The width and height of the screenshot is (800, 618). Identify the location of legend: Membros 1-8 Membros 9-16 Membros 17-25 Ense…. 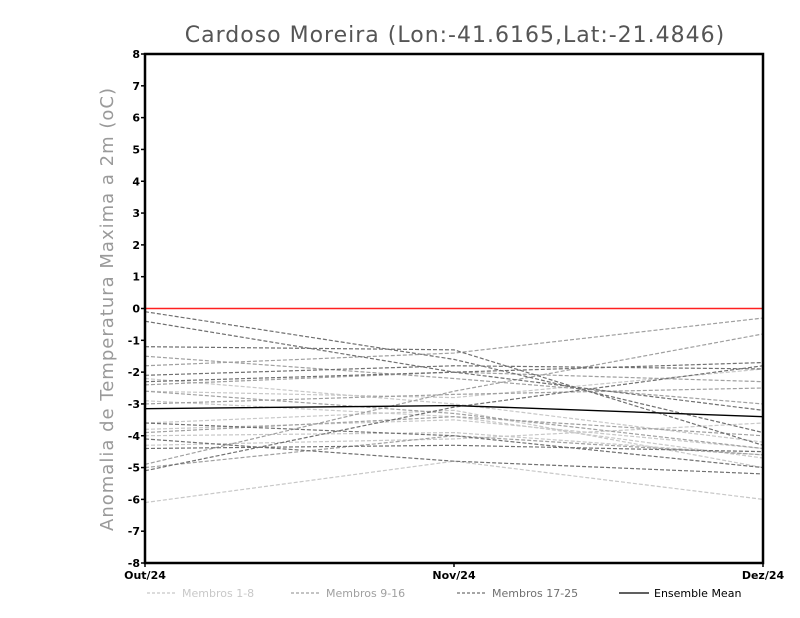
(444, 593).